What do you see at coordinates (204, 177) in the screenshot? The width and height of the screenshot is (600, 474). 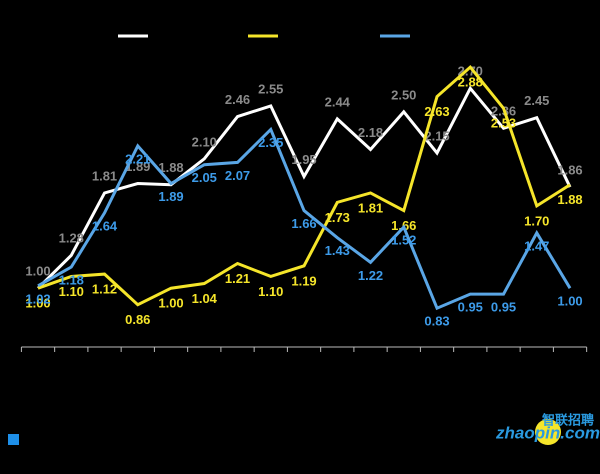 I see `data-label: 2.05` at bounding box center [204, 177].